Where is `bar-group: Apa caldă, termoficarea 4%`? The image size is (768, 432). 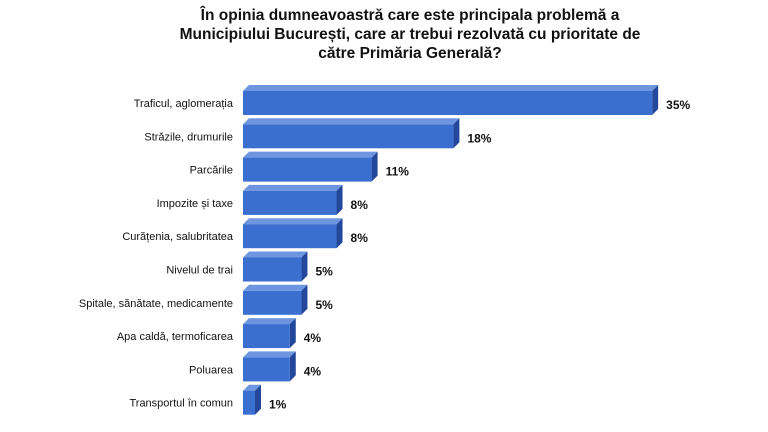 bar-group: Apa caldă, termoficarea 4% is located at coordinates (219, 333).